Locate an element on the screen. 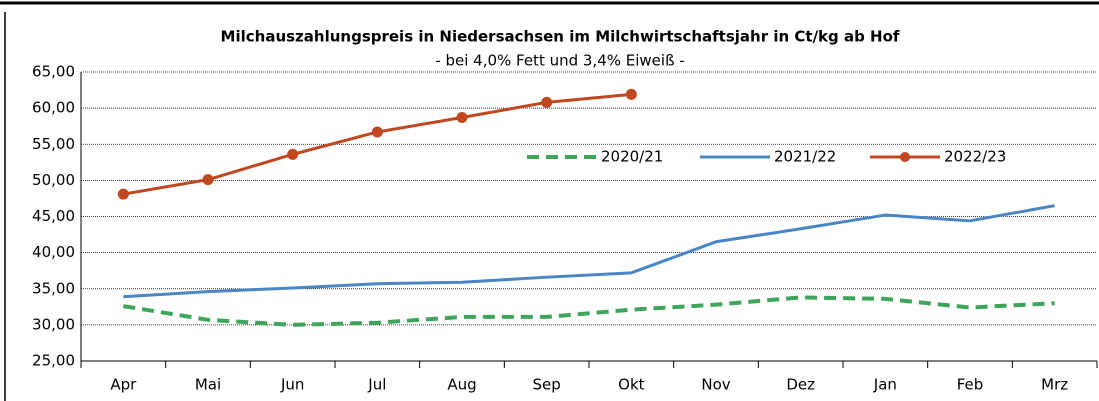 The height and width of the screenshot is (401, 1099). y-tick-label: 50,00 is located at coordinates (53, 180).